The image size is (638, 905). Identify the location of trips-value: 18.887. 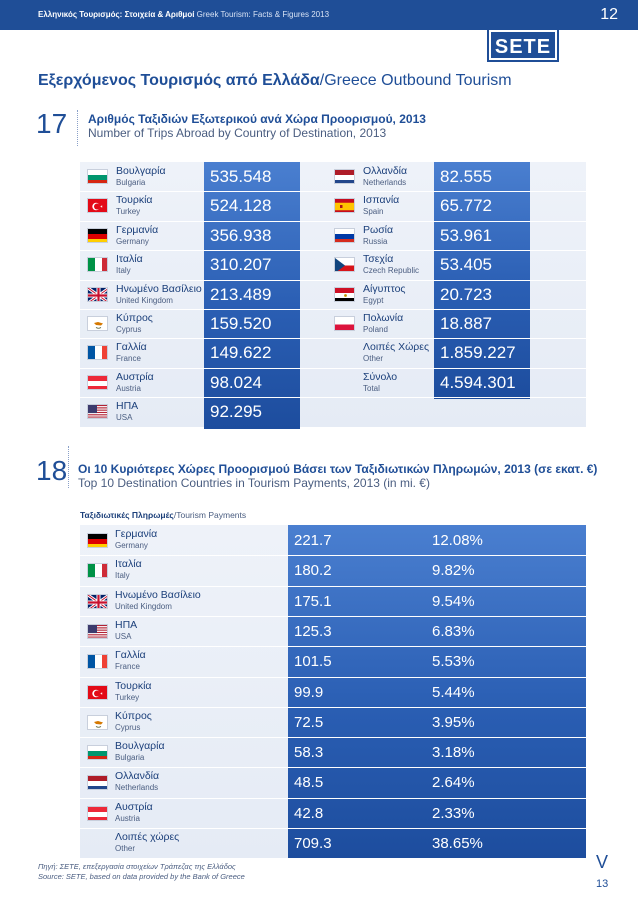
(466, 323).